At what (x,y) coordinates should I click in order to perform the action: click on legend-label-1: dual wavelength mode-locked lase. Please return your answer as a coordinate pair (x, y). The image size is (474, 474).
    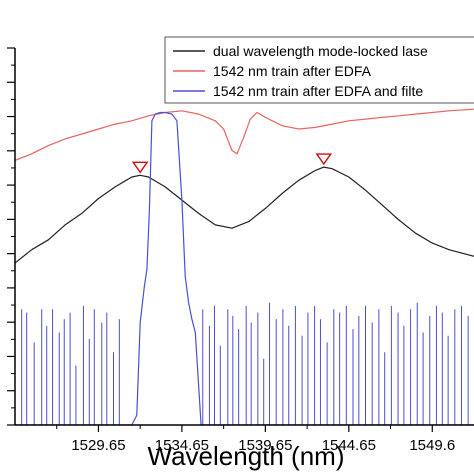
    Looking at the image, I should click on (320, 51).